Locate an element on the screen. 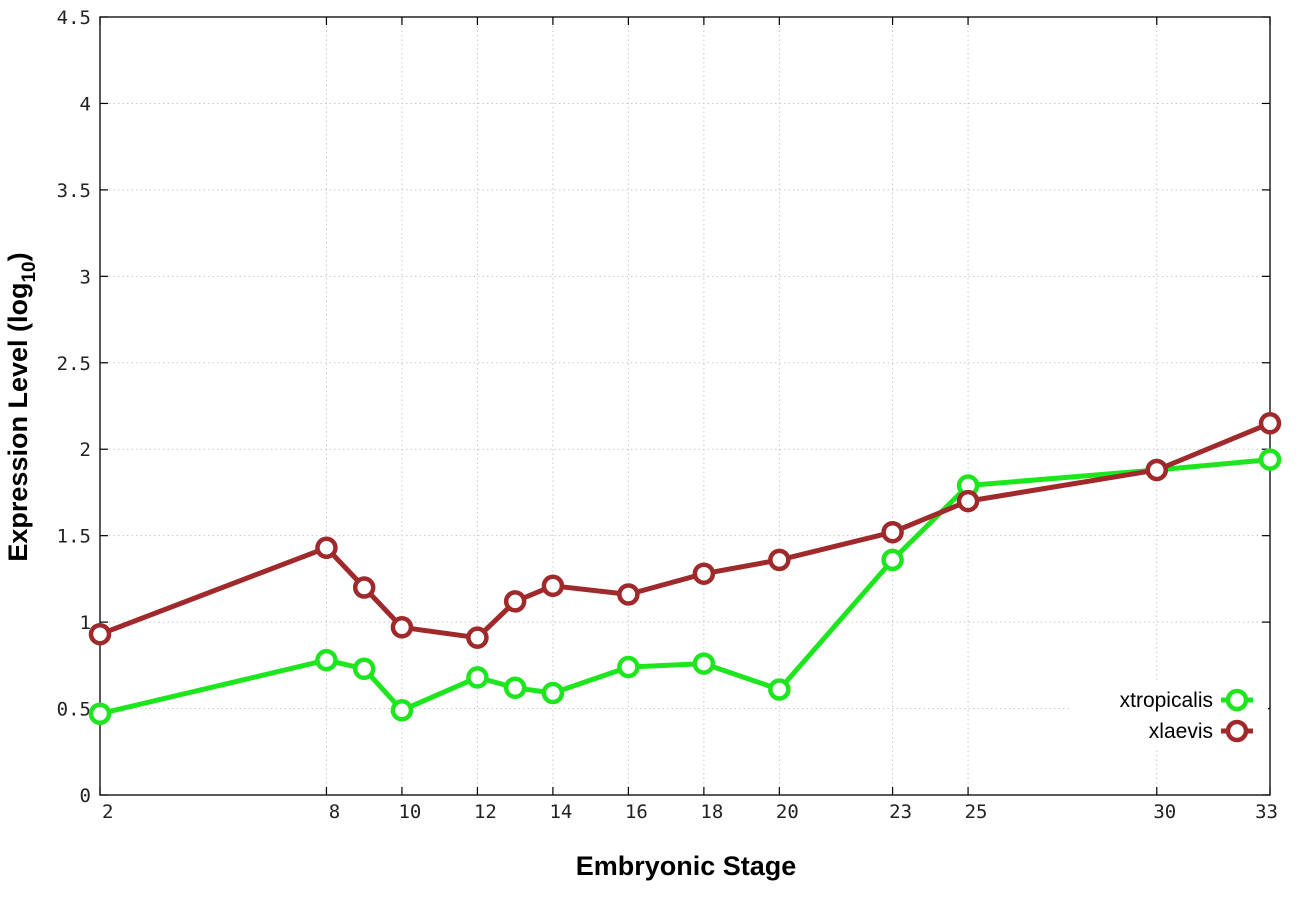  x-tick-label: 18 is located at coordinates (711, 812).